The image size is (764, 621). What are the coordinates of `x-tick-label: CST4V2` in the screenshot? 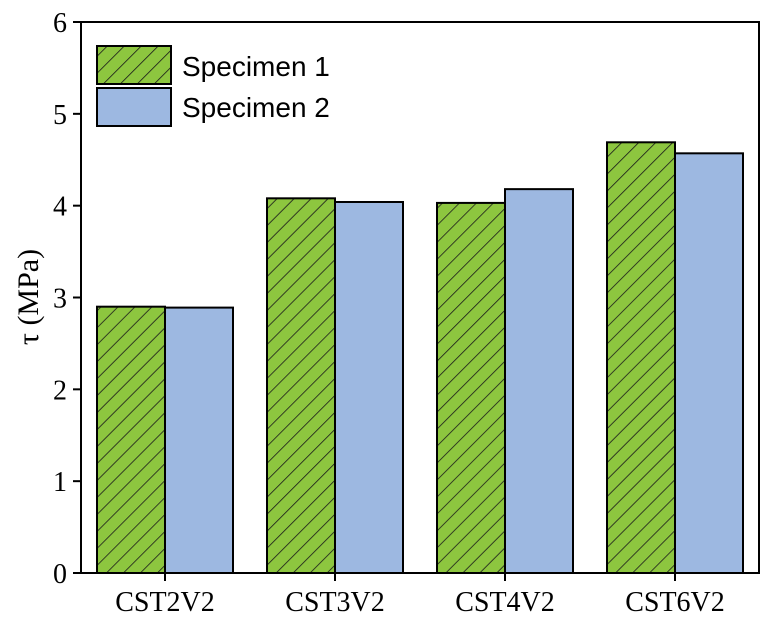 It's located at (505, 602).